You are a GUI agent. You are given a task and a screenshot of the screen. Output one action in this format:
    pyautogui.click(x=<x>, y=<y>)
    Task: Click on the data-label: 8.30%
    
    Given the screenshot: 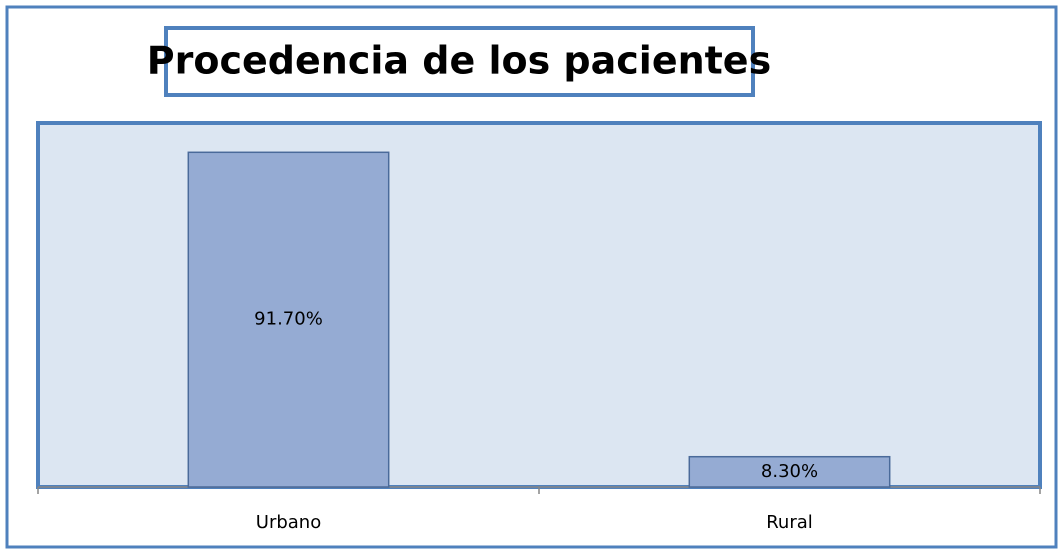 What is the action you would take?
    pyautogui.click(x=789, y=471)
    